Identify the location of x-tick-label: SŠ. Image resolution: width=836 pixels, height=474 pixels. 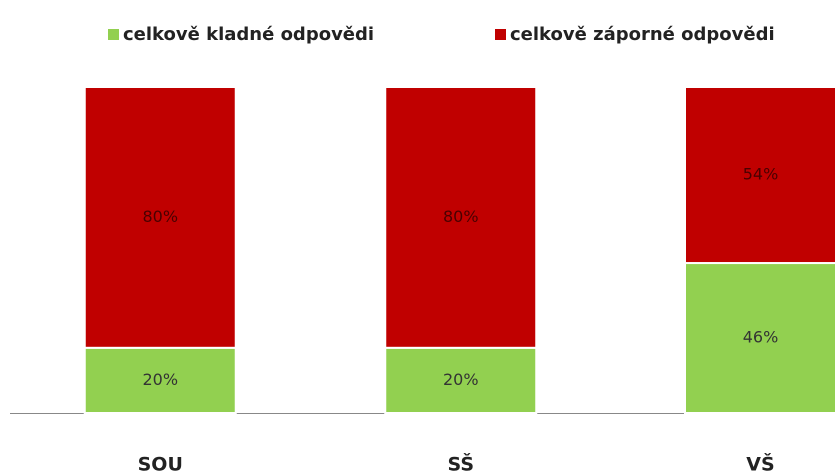
(460, 463).